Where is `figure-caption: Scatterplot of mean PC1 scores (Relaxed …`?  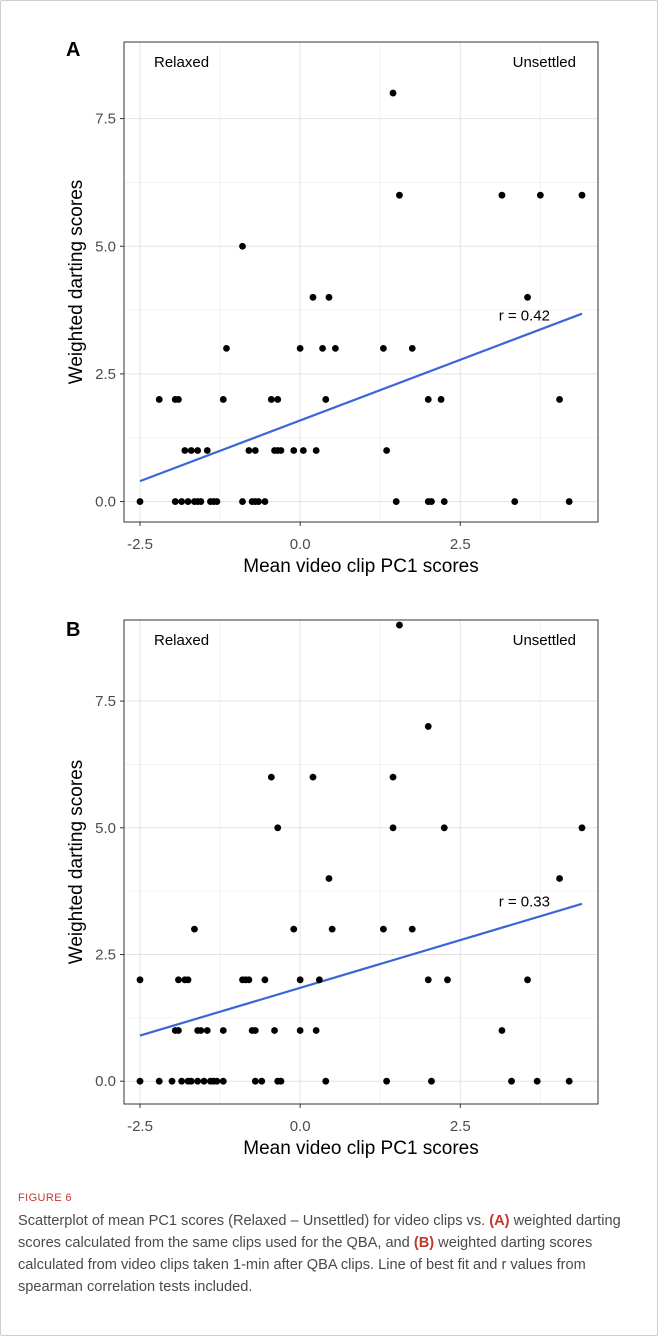 figure-caption: Scatterplot of mean PC1 scores (Relaxed … is located at coordinates (324, 1254).